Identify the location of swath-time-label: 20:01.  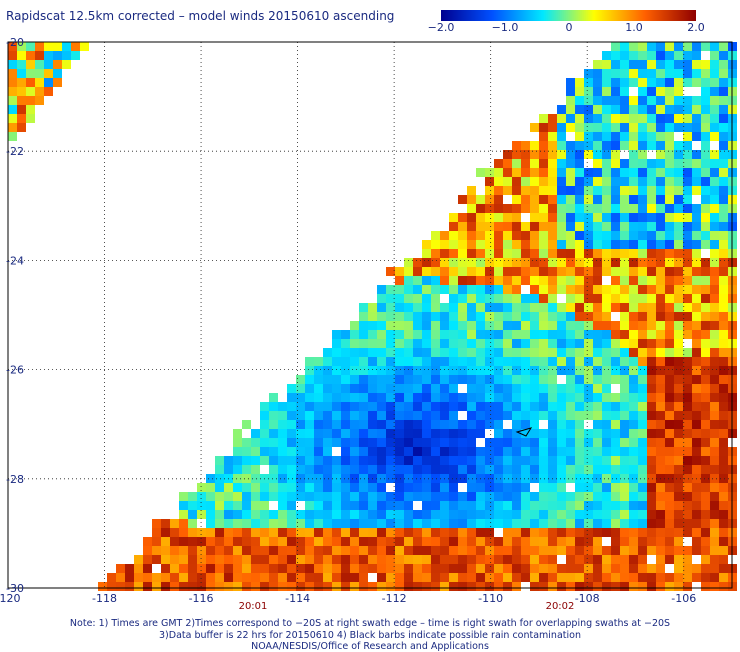
(253, 606).